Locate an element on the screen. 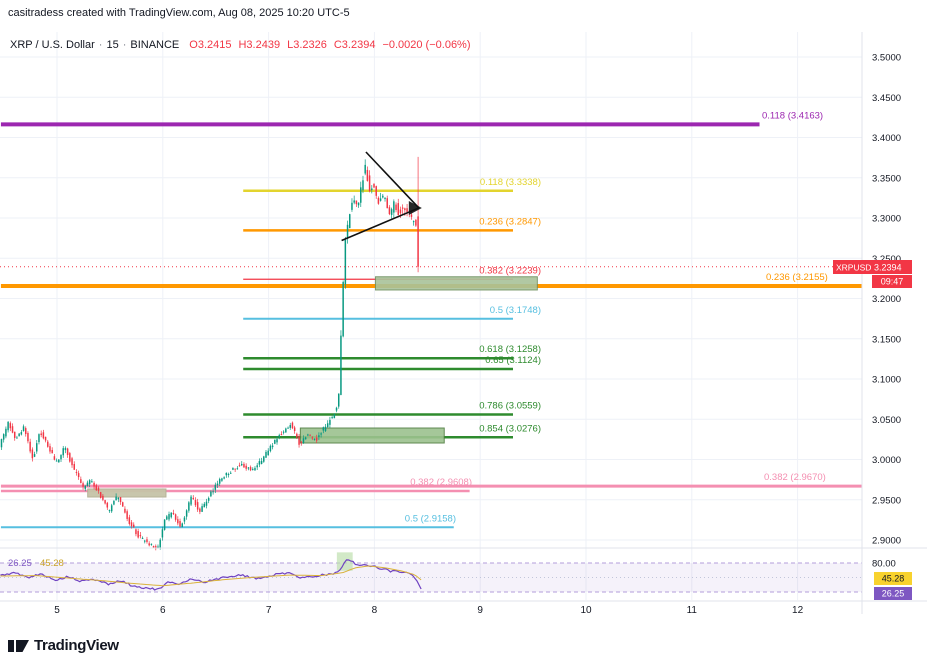 This screenshot has width=927, height=663. price-badge-value: 3.2394 is located at coordinates (888, 268).